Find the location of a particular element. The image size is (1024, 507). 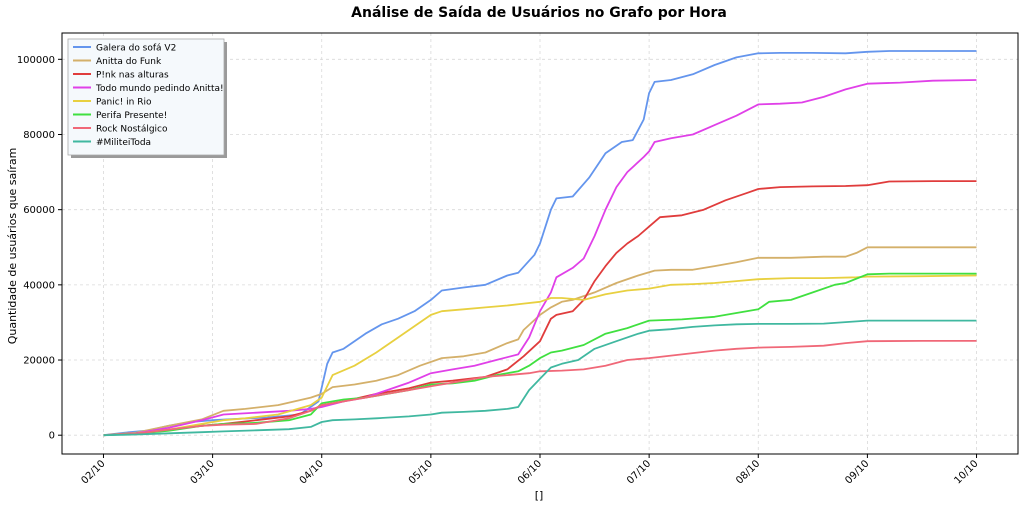

x-tick-label: 03/10 is located at coordinates (203, 472).